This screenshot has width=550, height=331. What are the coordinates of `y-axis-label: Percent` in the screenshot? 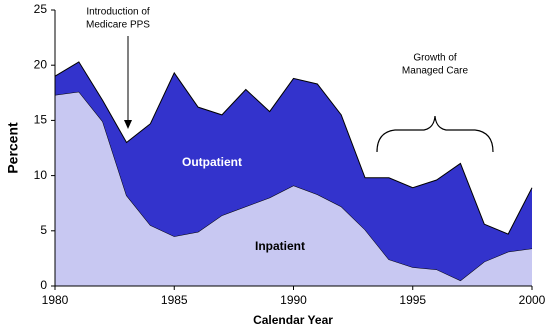 It's located at (13, 148).